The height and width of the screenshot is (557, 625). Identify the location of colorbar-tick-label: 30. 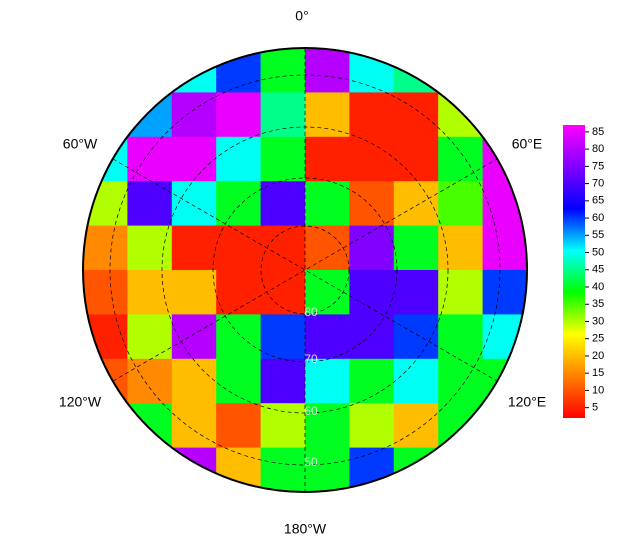
(598, 321).